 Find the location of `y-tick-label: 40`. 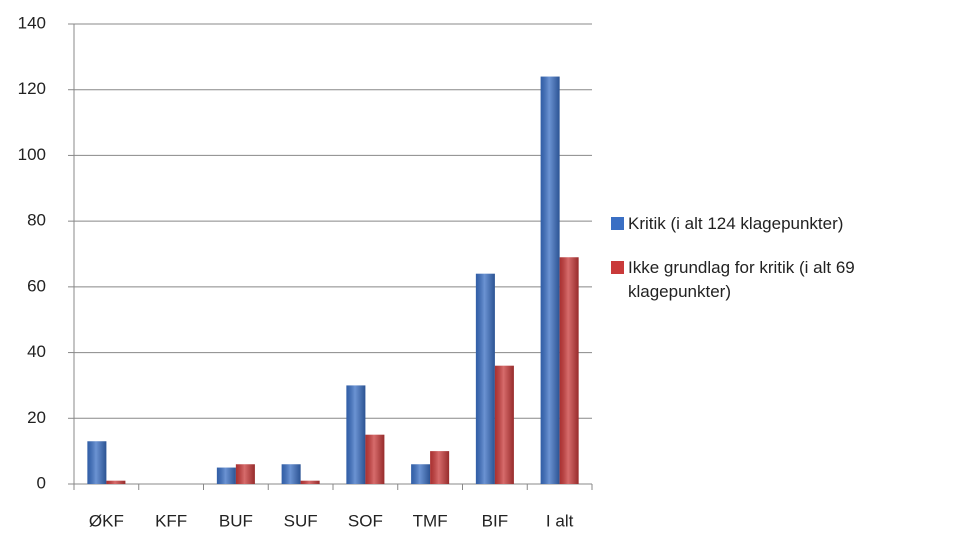

y-tick-label: 40 is located at coordinates (36, 351).